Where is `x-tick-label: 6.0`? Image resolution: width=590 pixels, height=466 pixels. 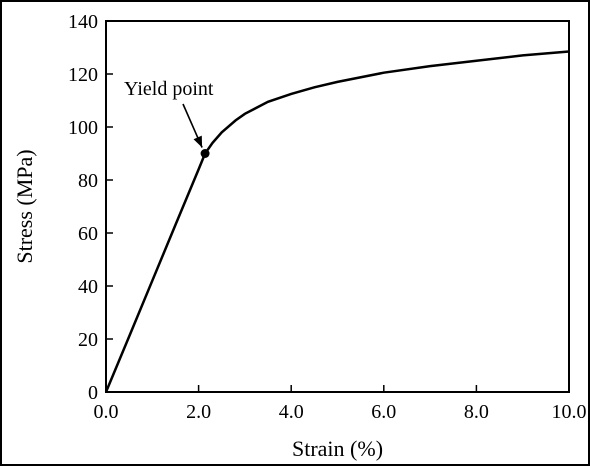
x-tick-label: 6.0 is located at coordinates (383, 412).